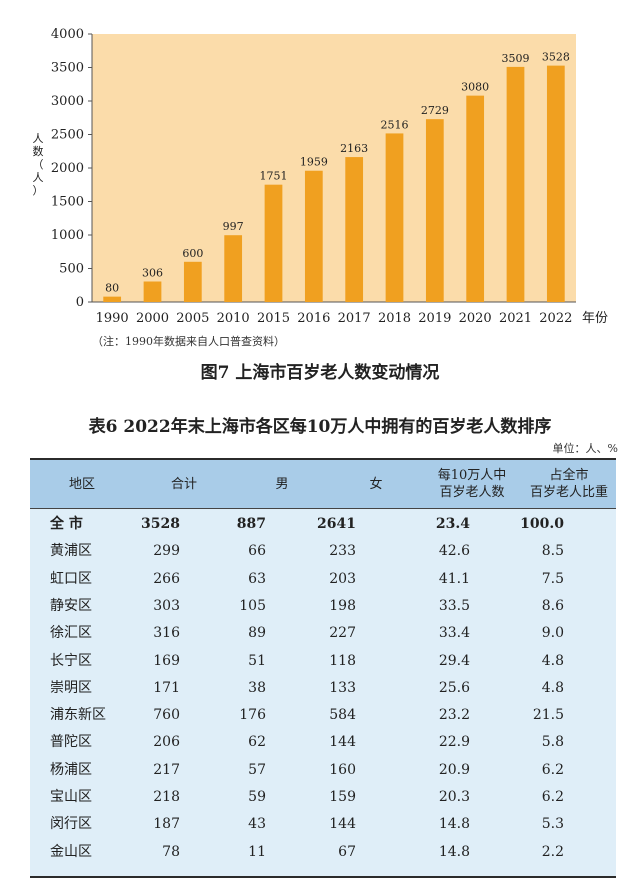  I want to click on cell-share: 8.6, so click(552, 605).